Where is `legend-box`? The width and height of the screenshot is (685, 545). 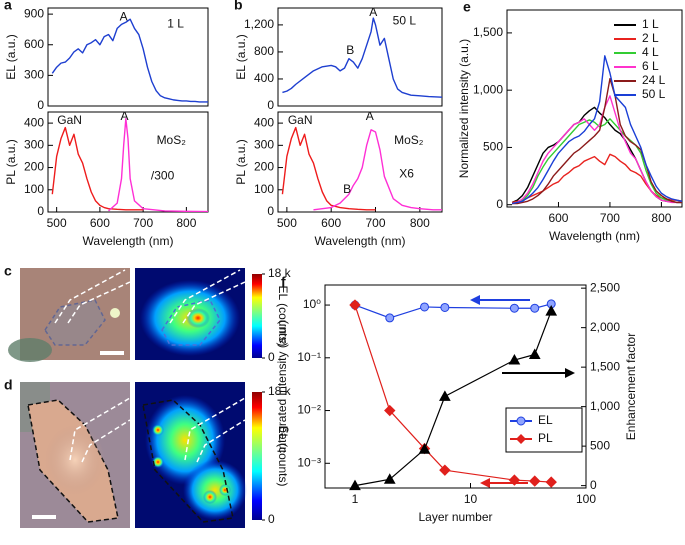 legend-box is located at coordinates (544, 430).